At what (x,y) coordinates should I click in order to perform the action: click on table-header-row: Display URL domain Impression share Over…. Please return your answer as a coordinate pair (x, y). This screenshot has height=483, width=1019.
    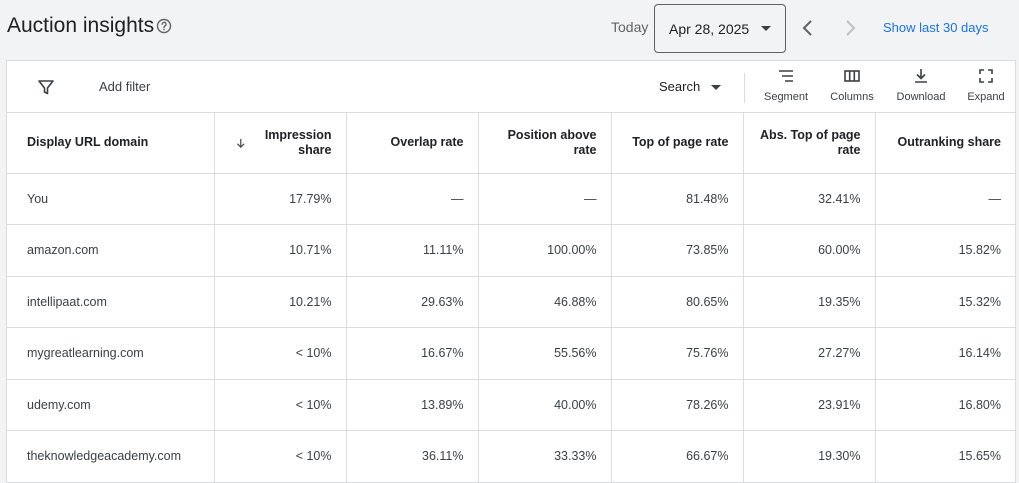
    Looking at the image, I should click on (511, 143).